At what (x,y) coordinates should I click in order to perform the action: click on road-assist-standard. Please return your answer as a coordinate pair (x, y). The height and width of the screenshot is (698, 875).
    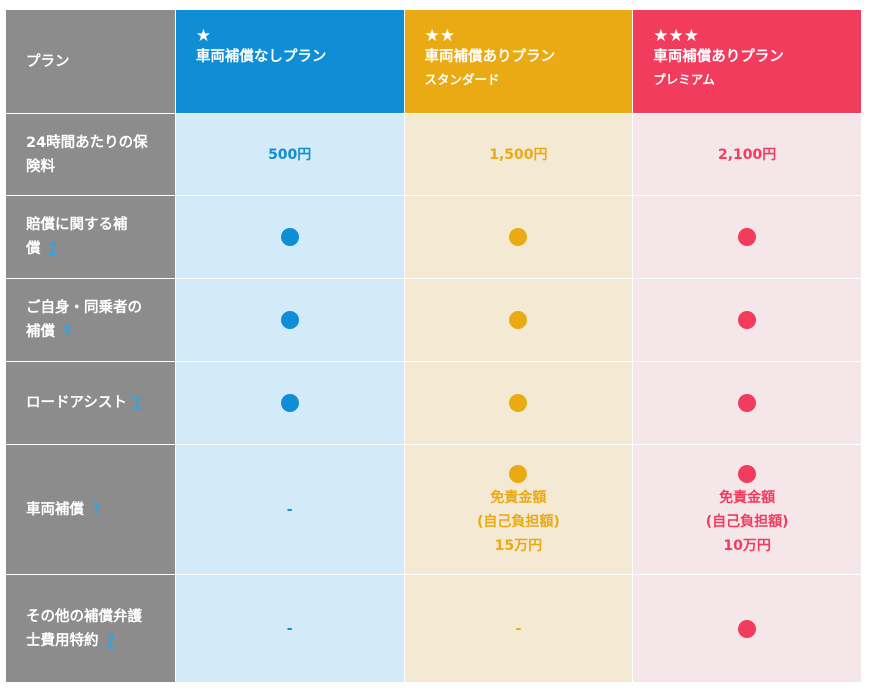
    Looking at the image, I should click on (519, 403).